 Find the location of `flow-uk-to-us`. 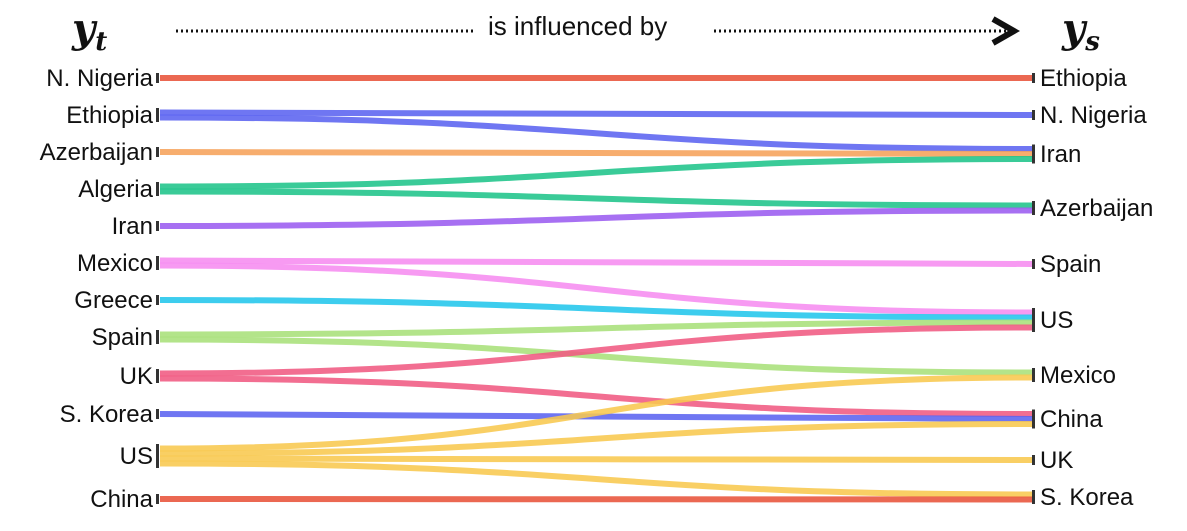

flow-uk-to-us is located at coordinates (596, 350).